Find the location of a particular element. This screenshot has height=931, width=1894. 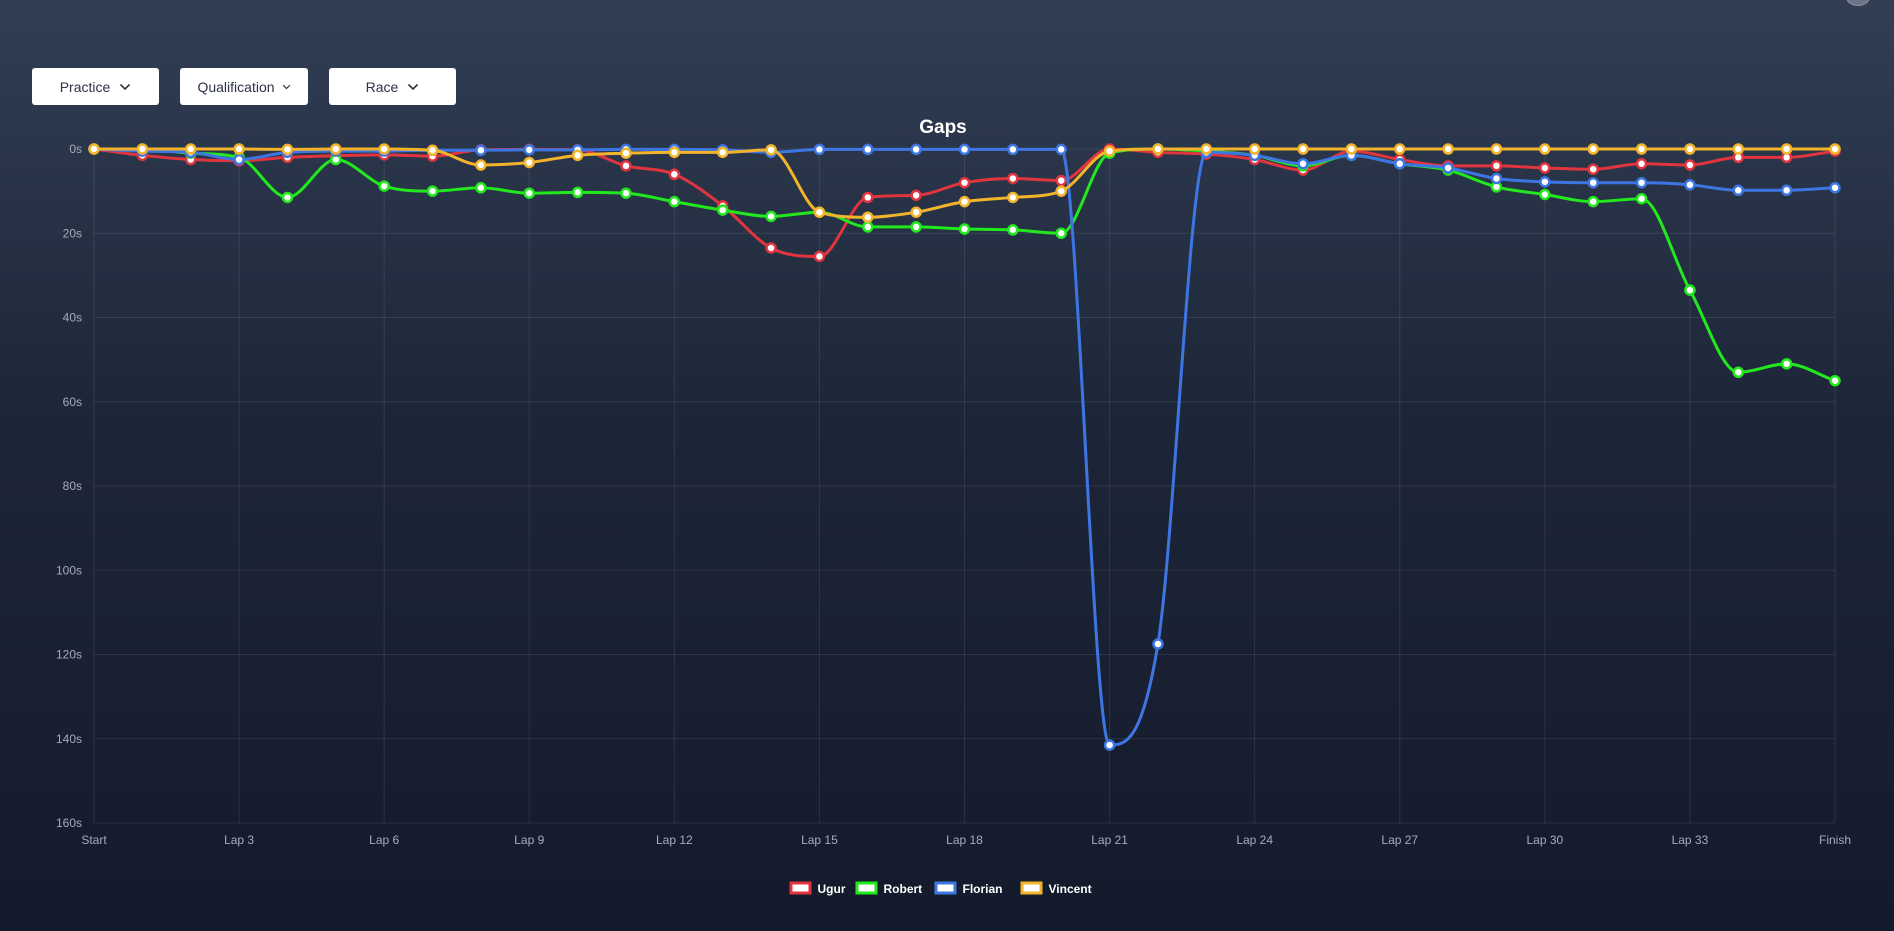

race-dropdown: Race is located at coordinates (392, 86).